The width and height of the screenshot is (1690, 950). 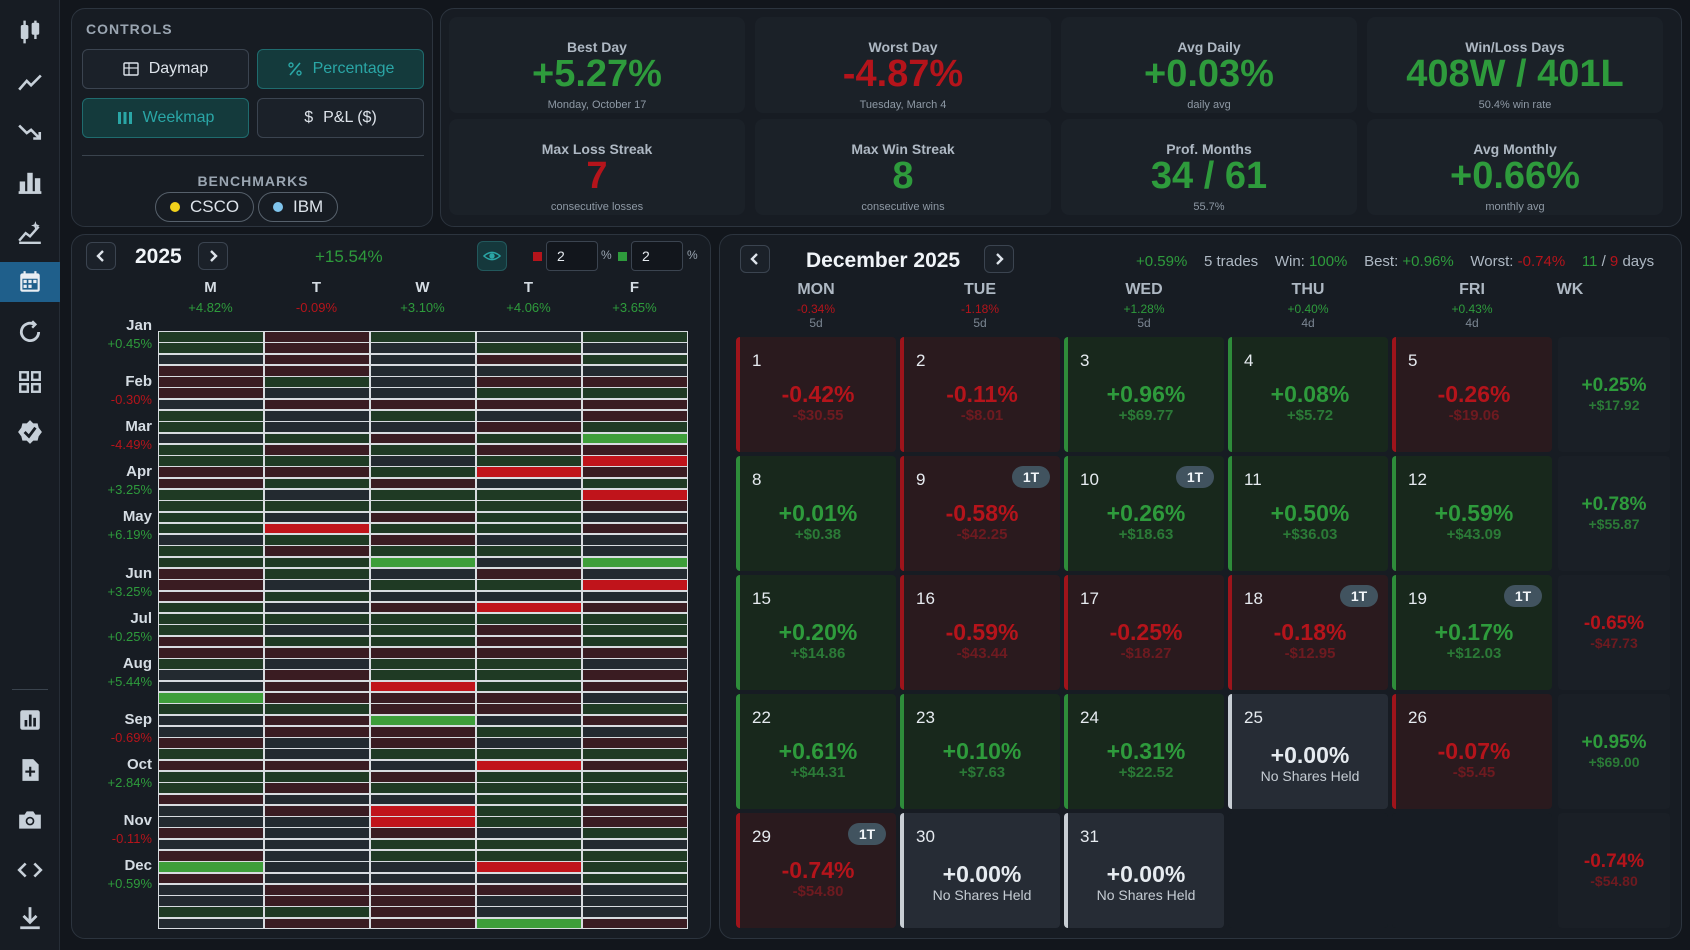 I want to click on daymap-button: Daymap, so click(x=165, y=69).